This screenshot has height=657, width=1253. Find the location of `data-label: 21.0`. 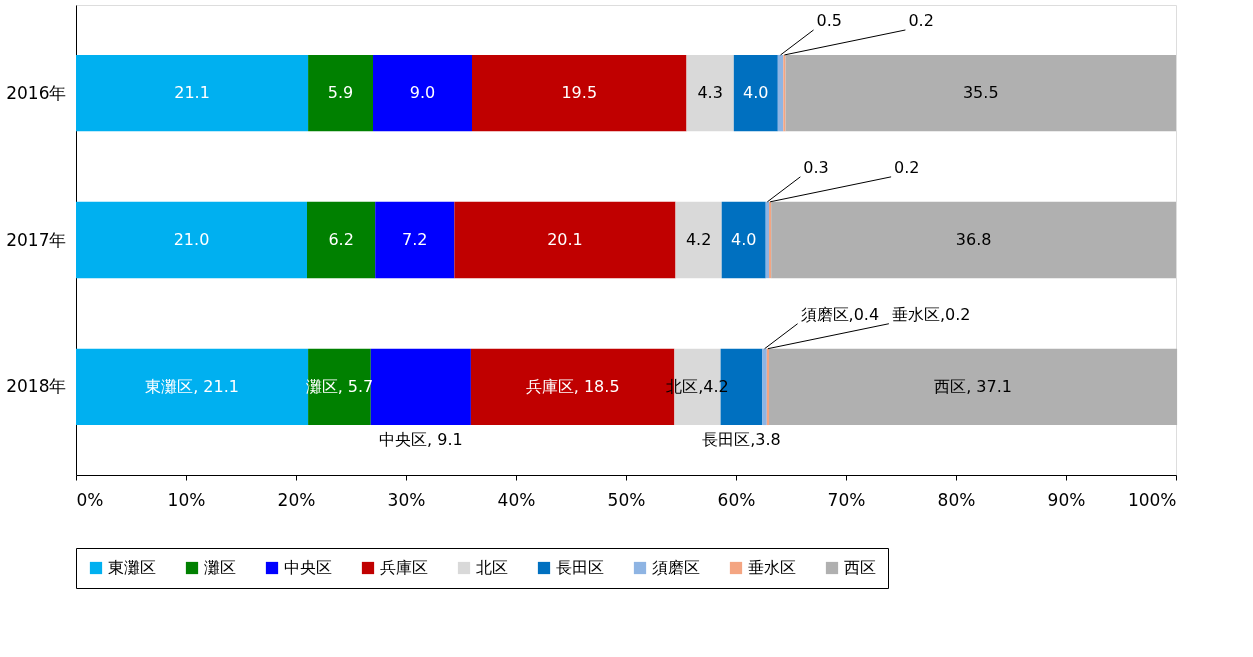

data-label: 21.0 is located at coordinates (191, 239).